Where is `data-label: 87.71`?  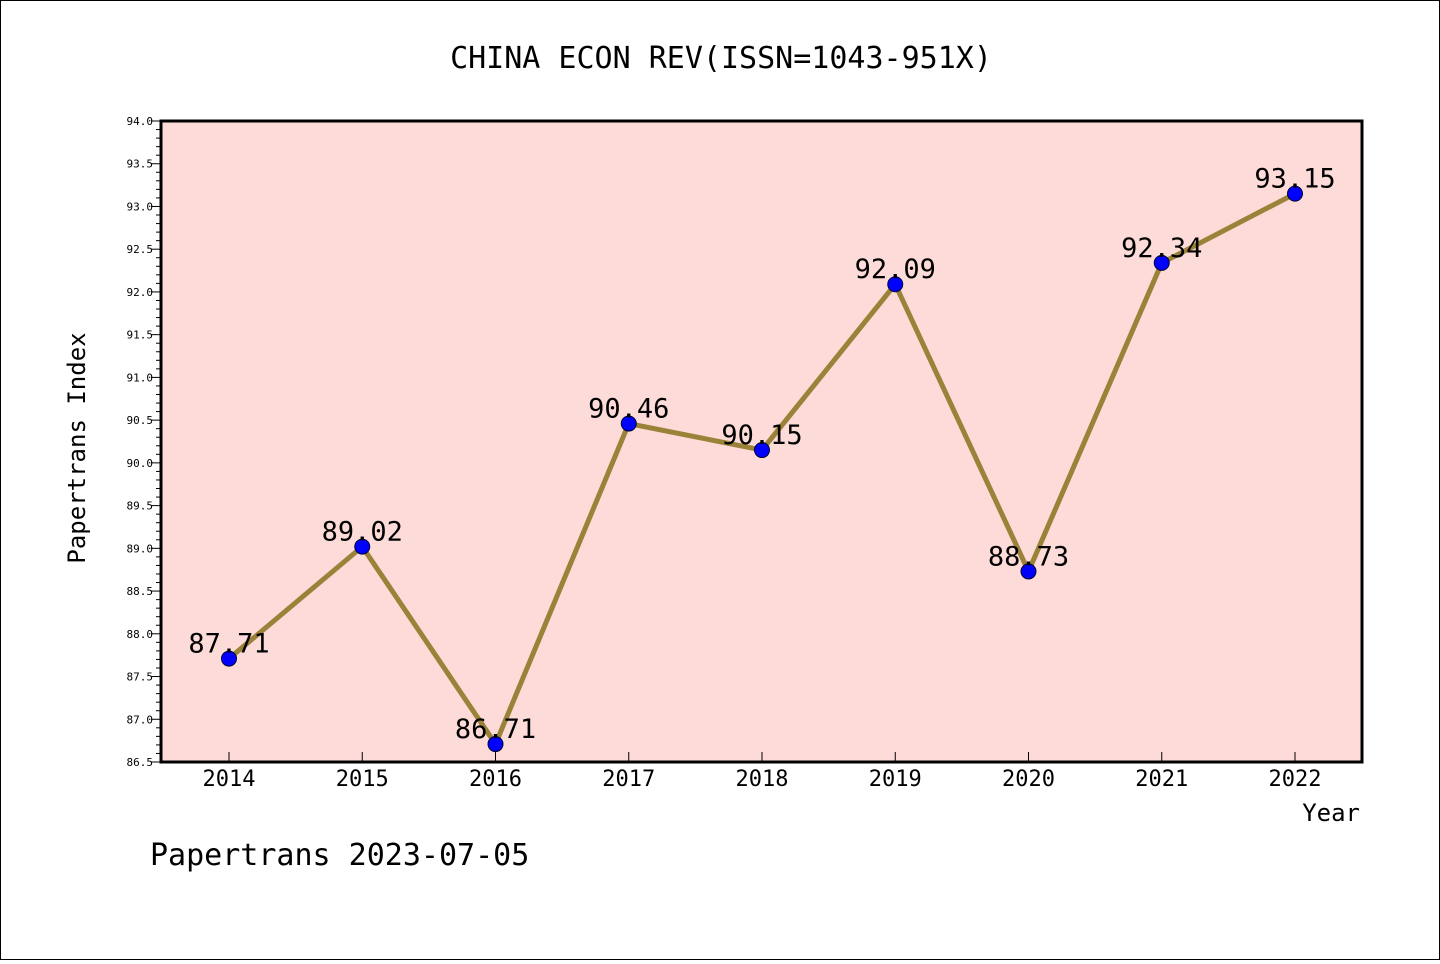 data-label: 87.71 is located at coordinates (228, 644).